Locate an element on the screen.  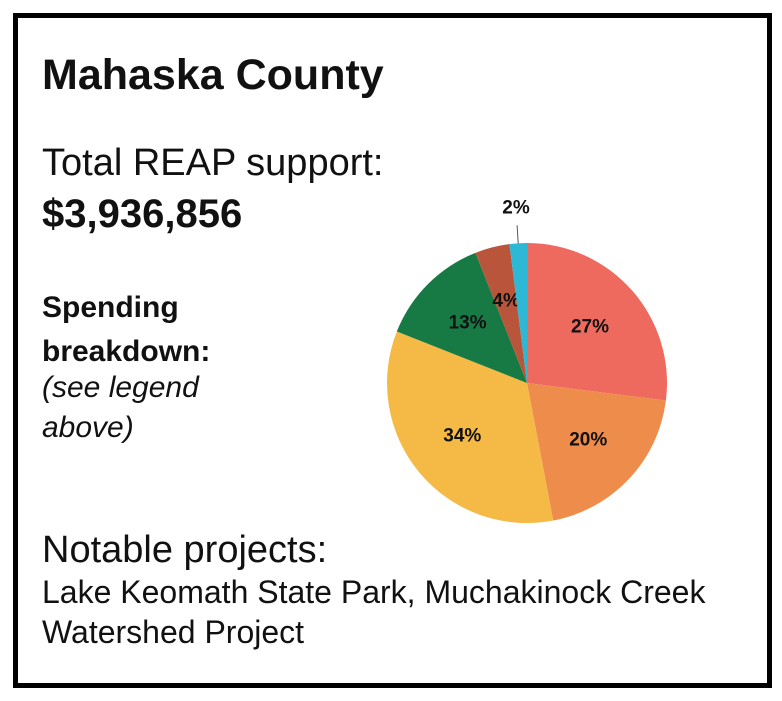
total-value: $3,936,856 is located at coordinates (142, 214).